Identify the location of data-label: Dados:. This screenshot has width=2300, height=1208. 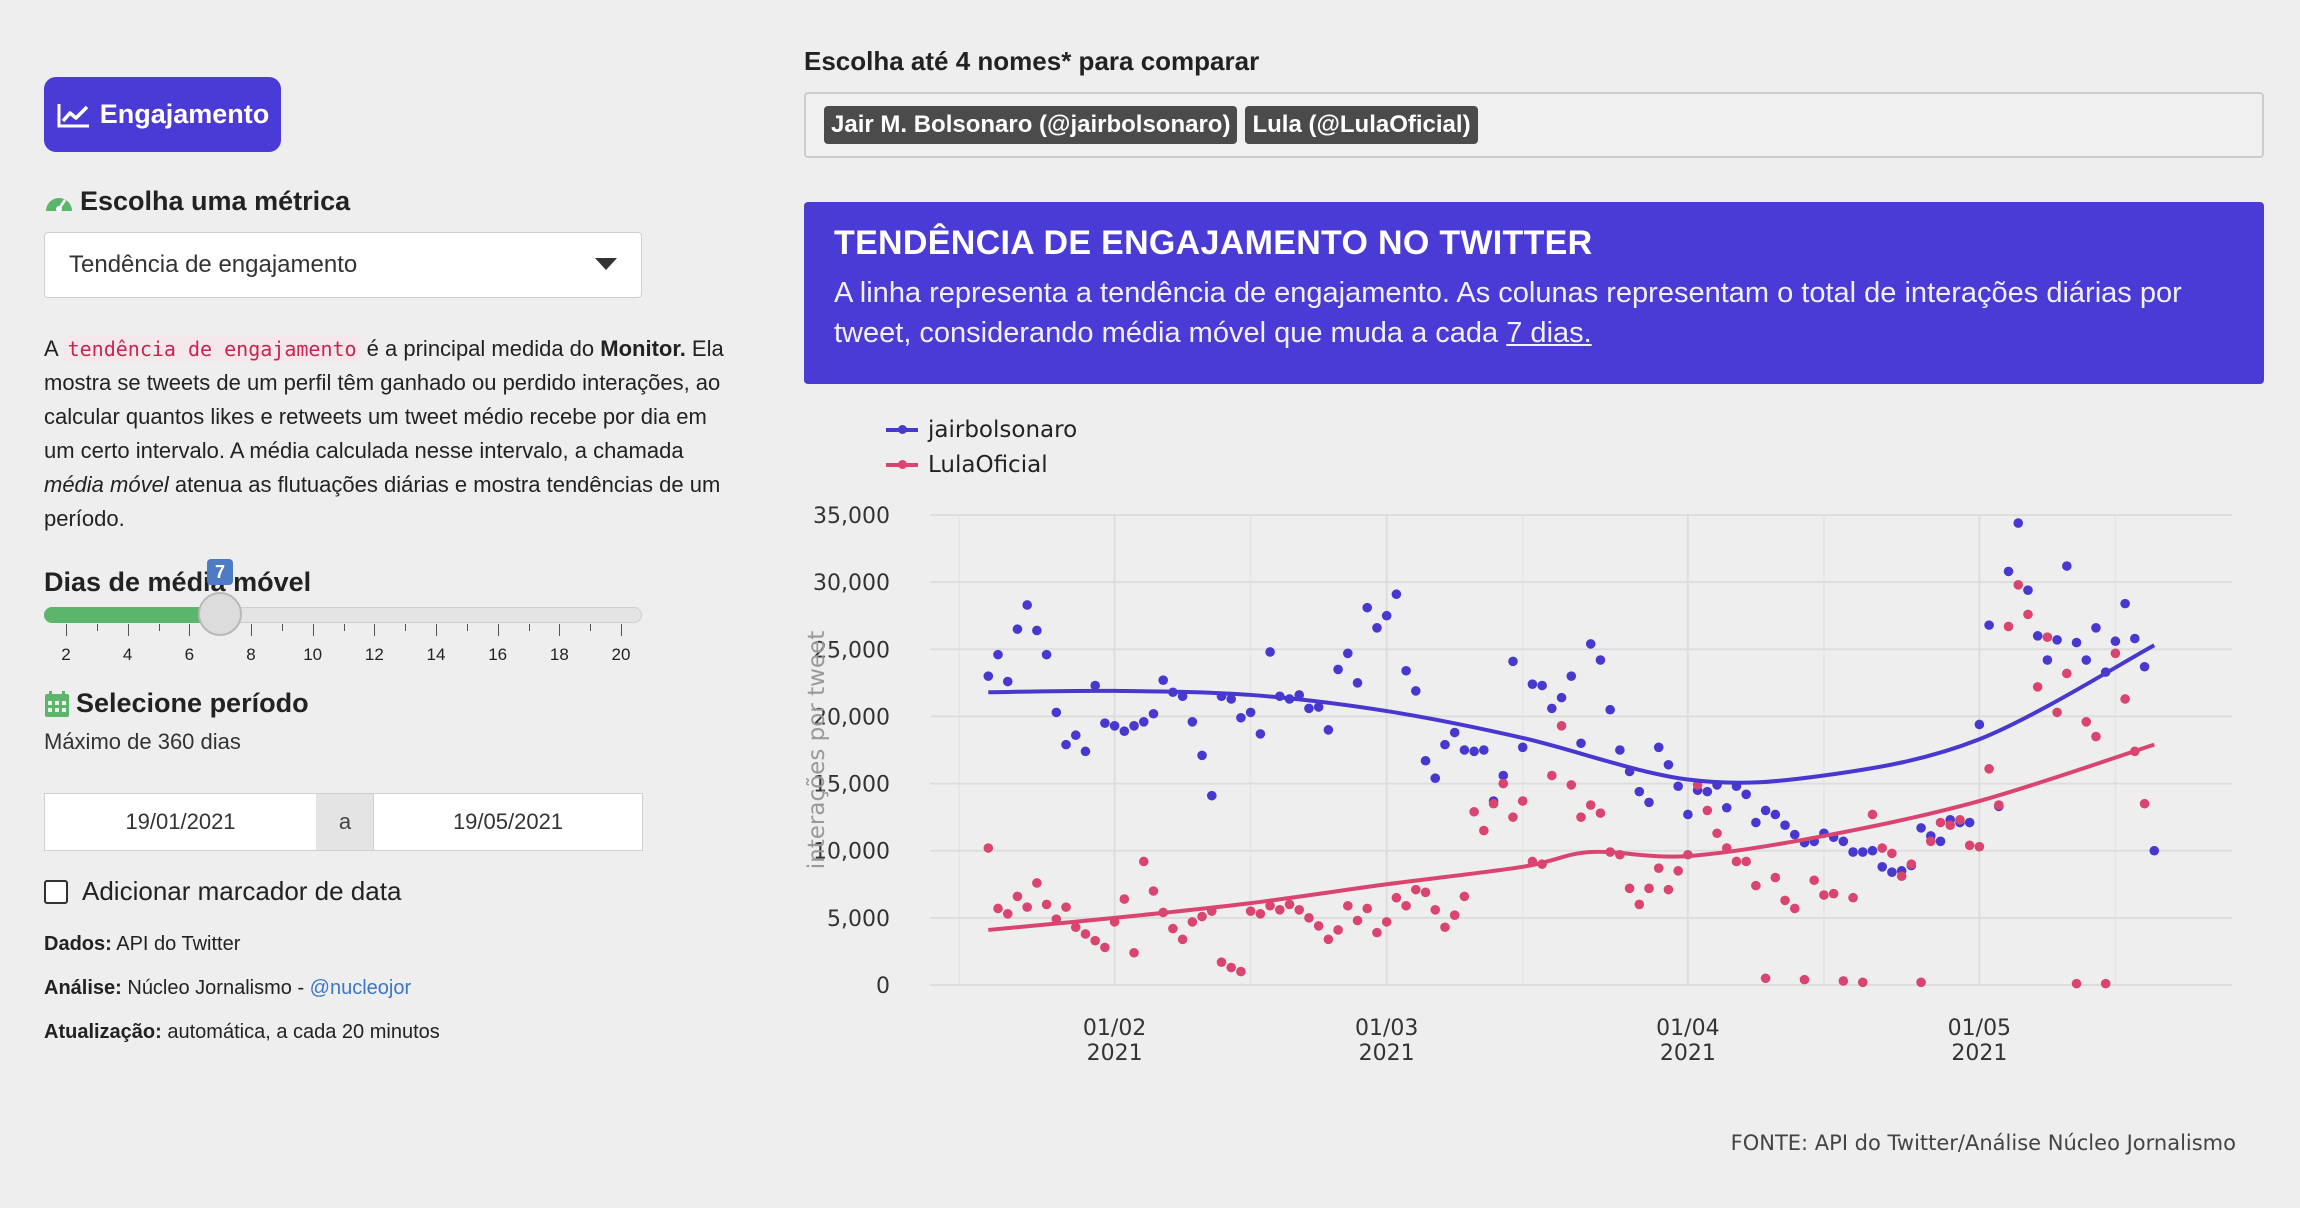
(78, 944).